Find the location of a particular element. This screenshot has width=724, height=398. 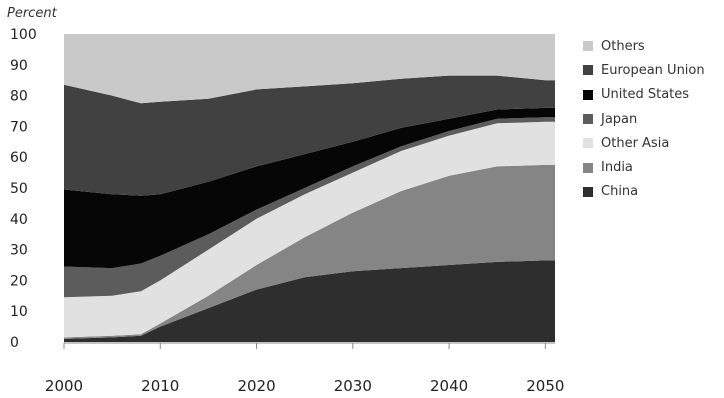

legend-item-japan: Japan is located at coordinates (644, 119).